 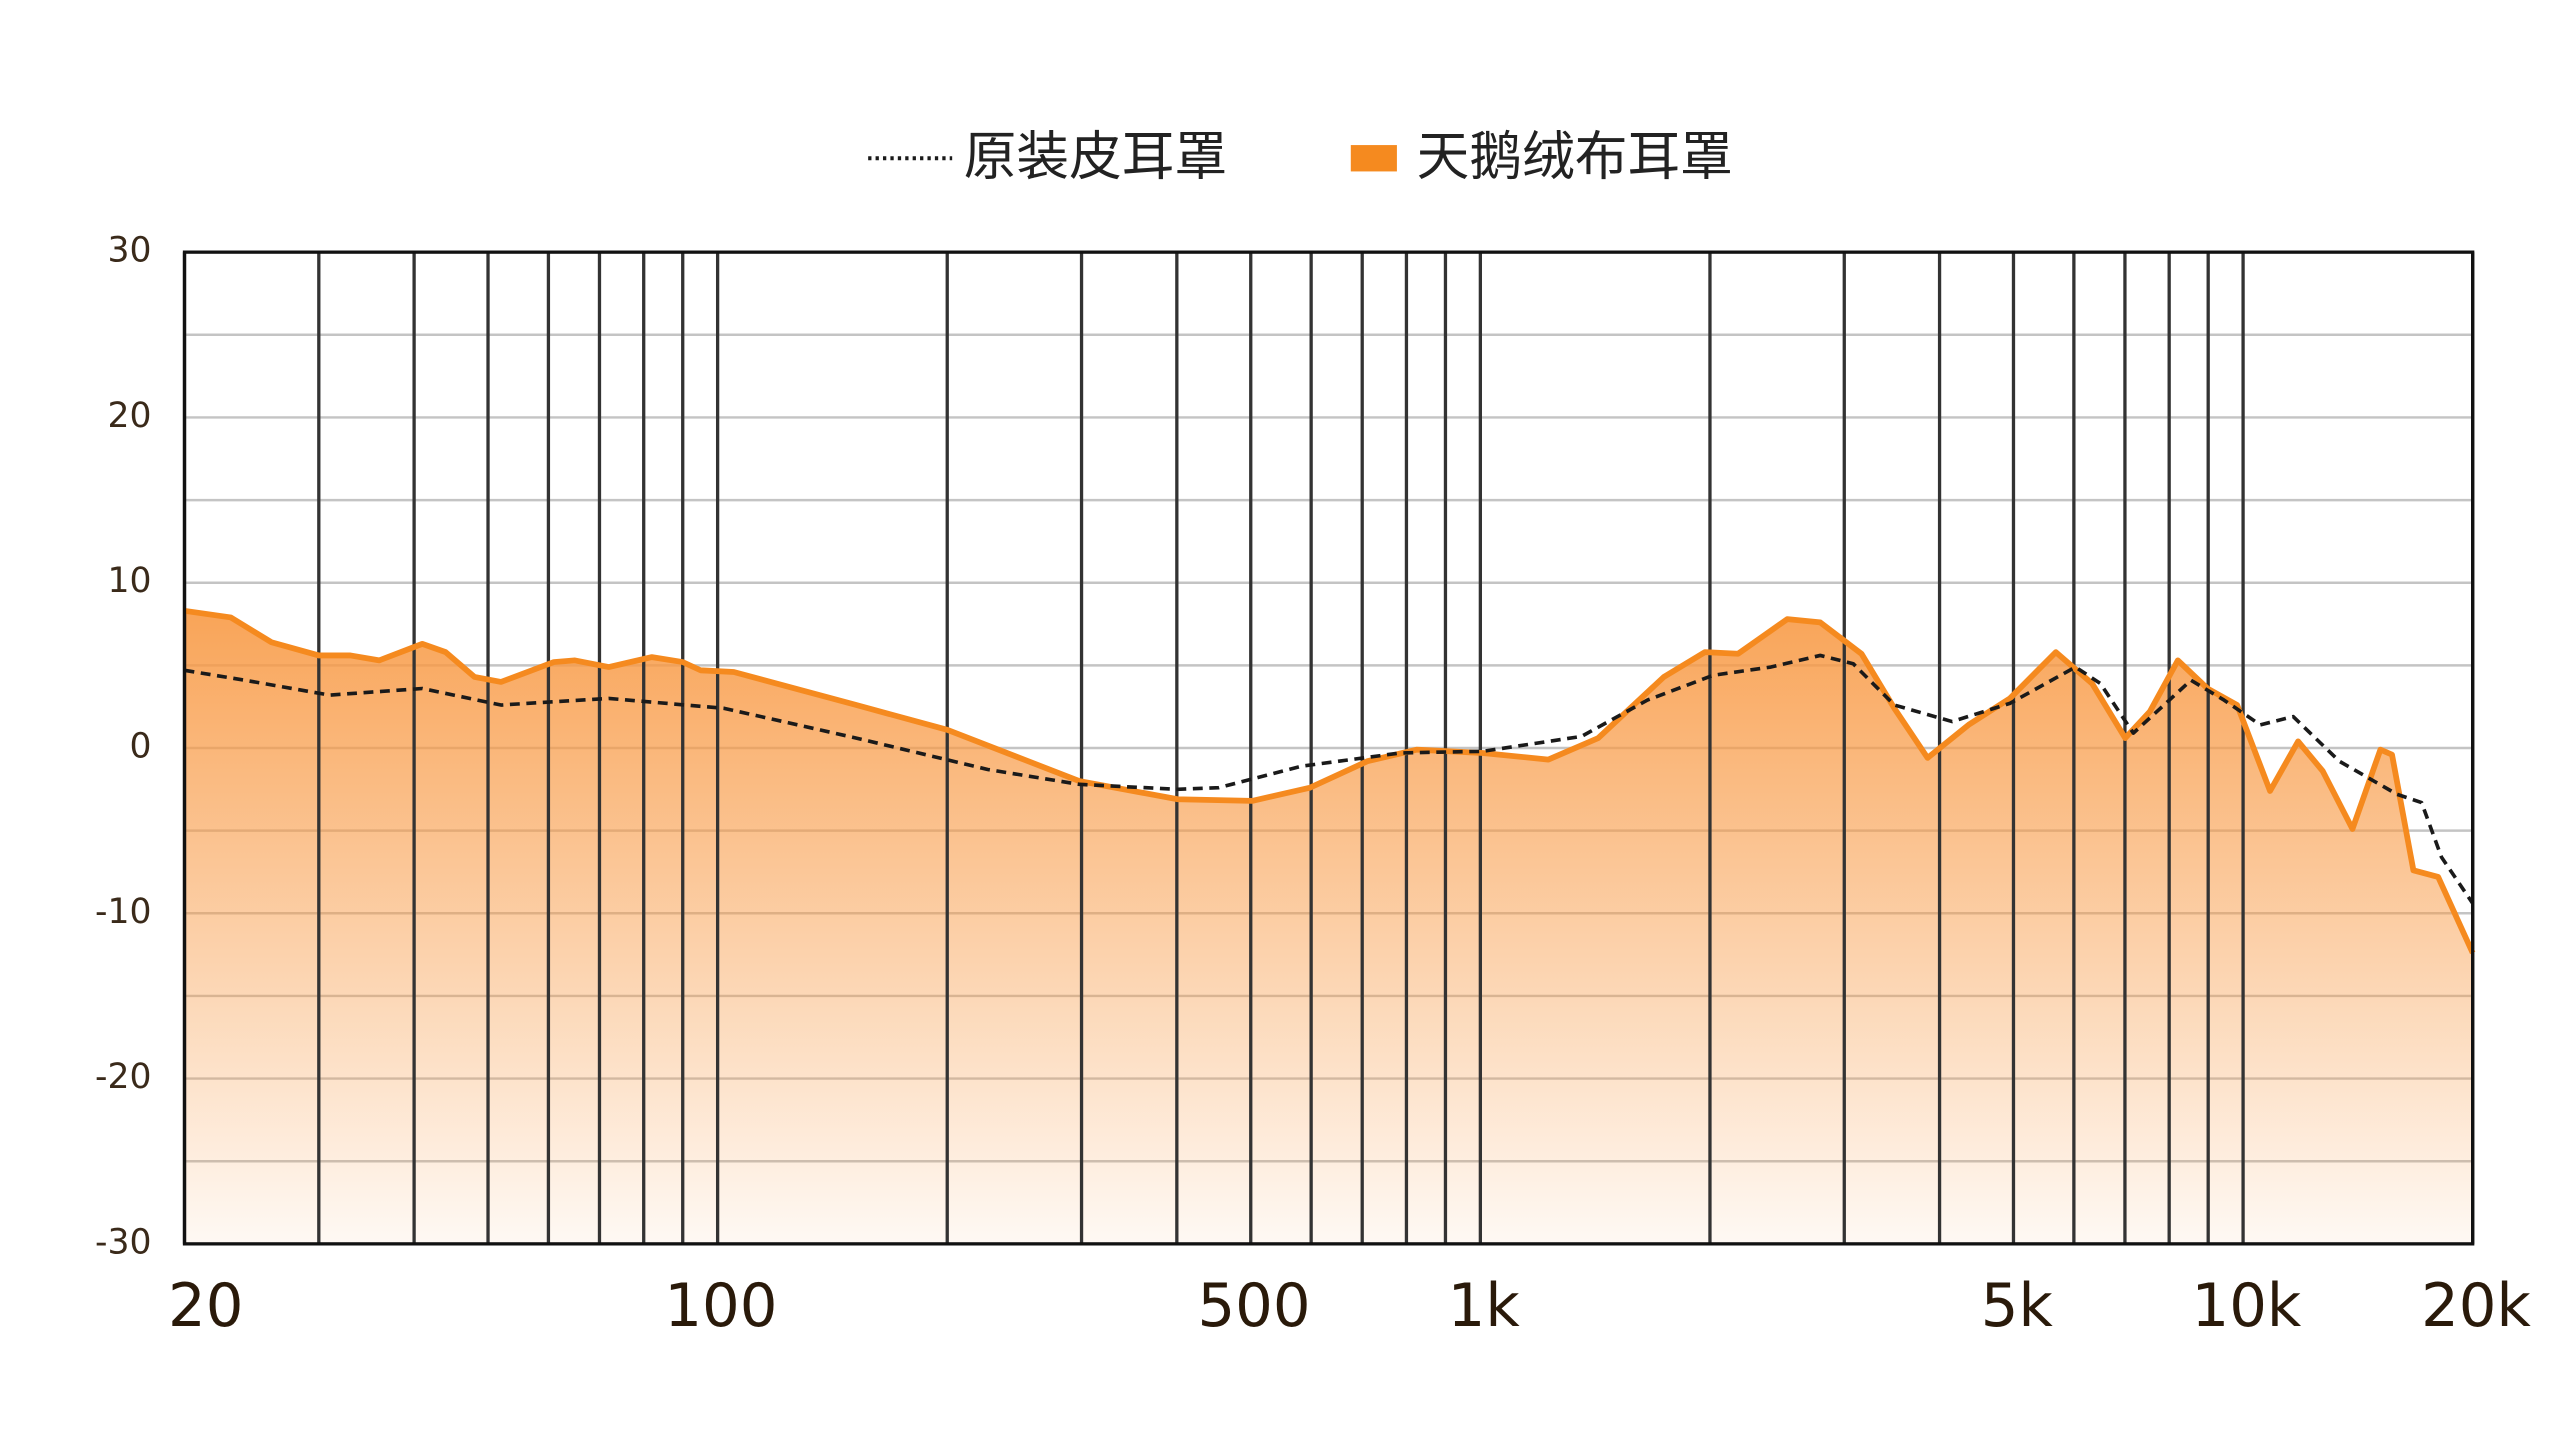 I want to click on x-tick-label: 20k, so click(x=2476, y=1305).